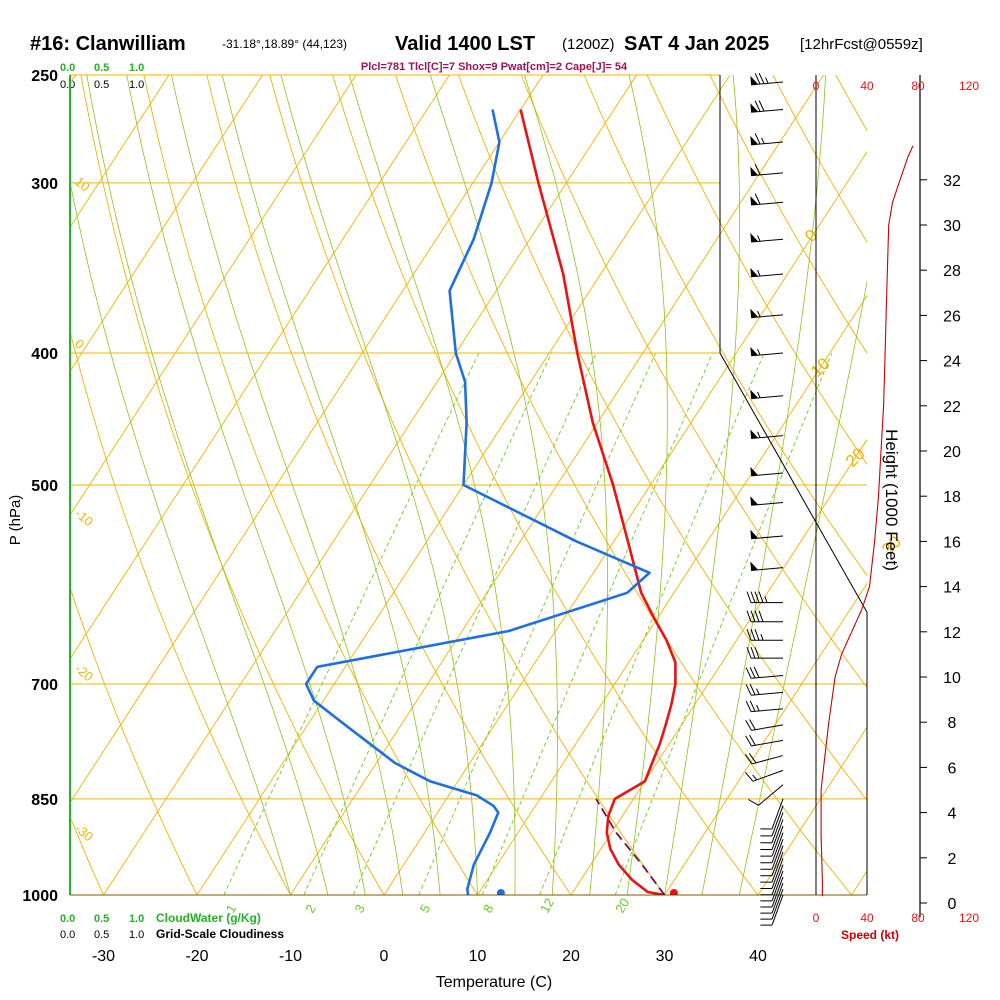  What do you see at coordinates (855, 457) in the screenshot?
I see `isotherm-label: 20` at bounding box center [855, 457].